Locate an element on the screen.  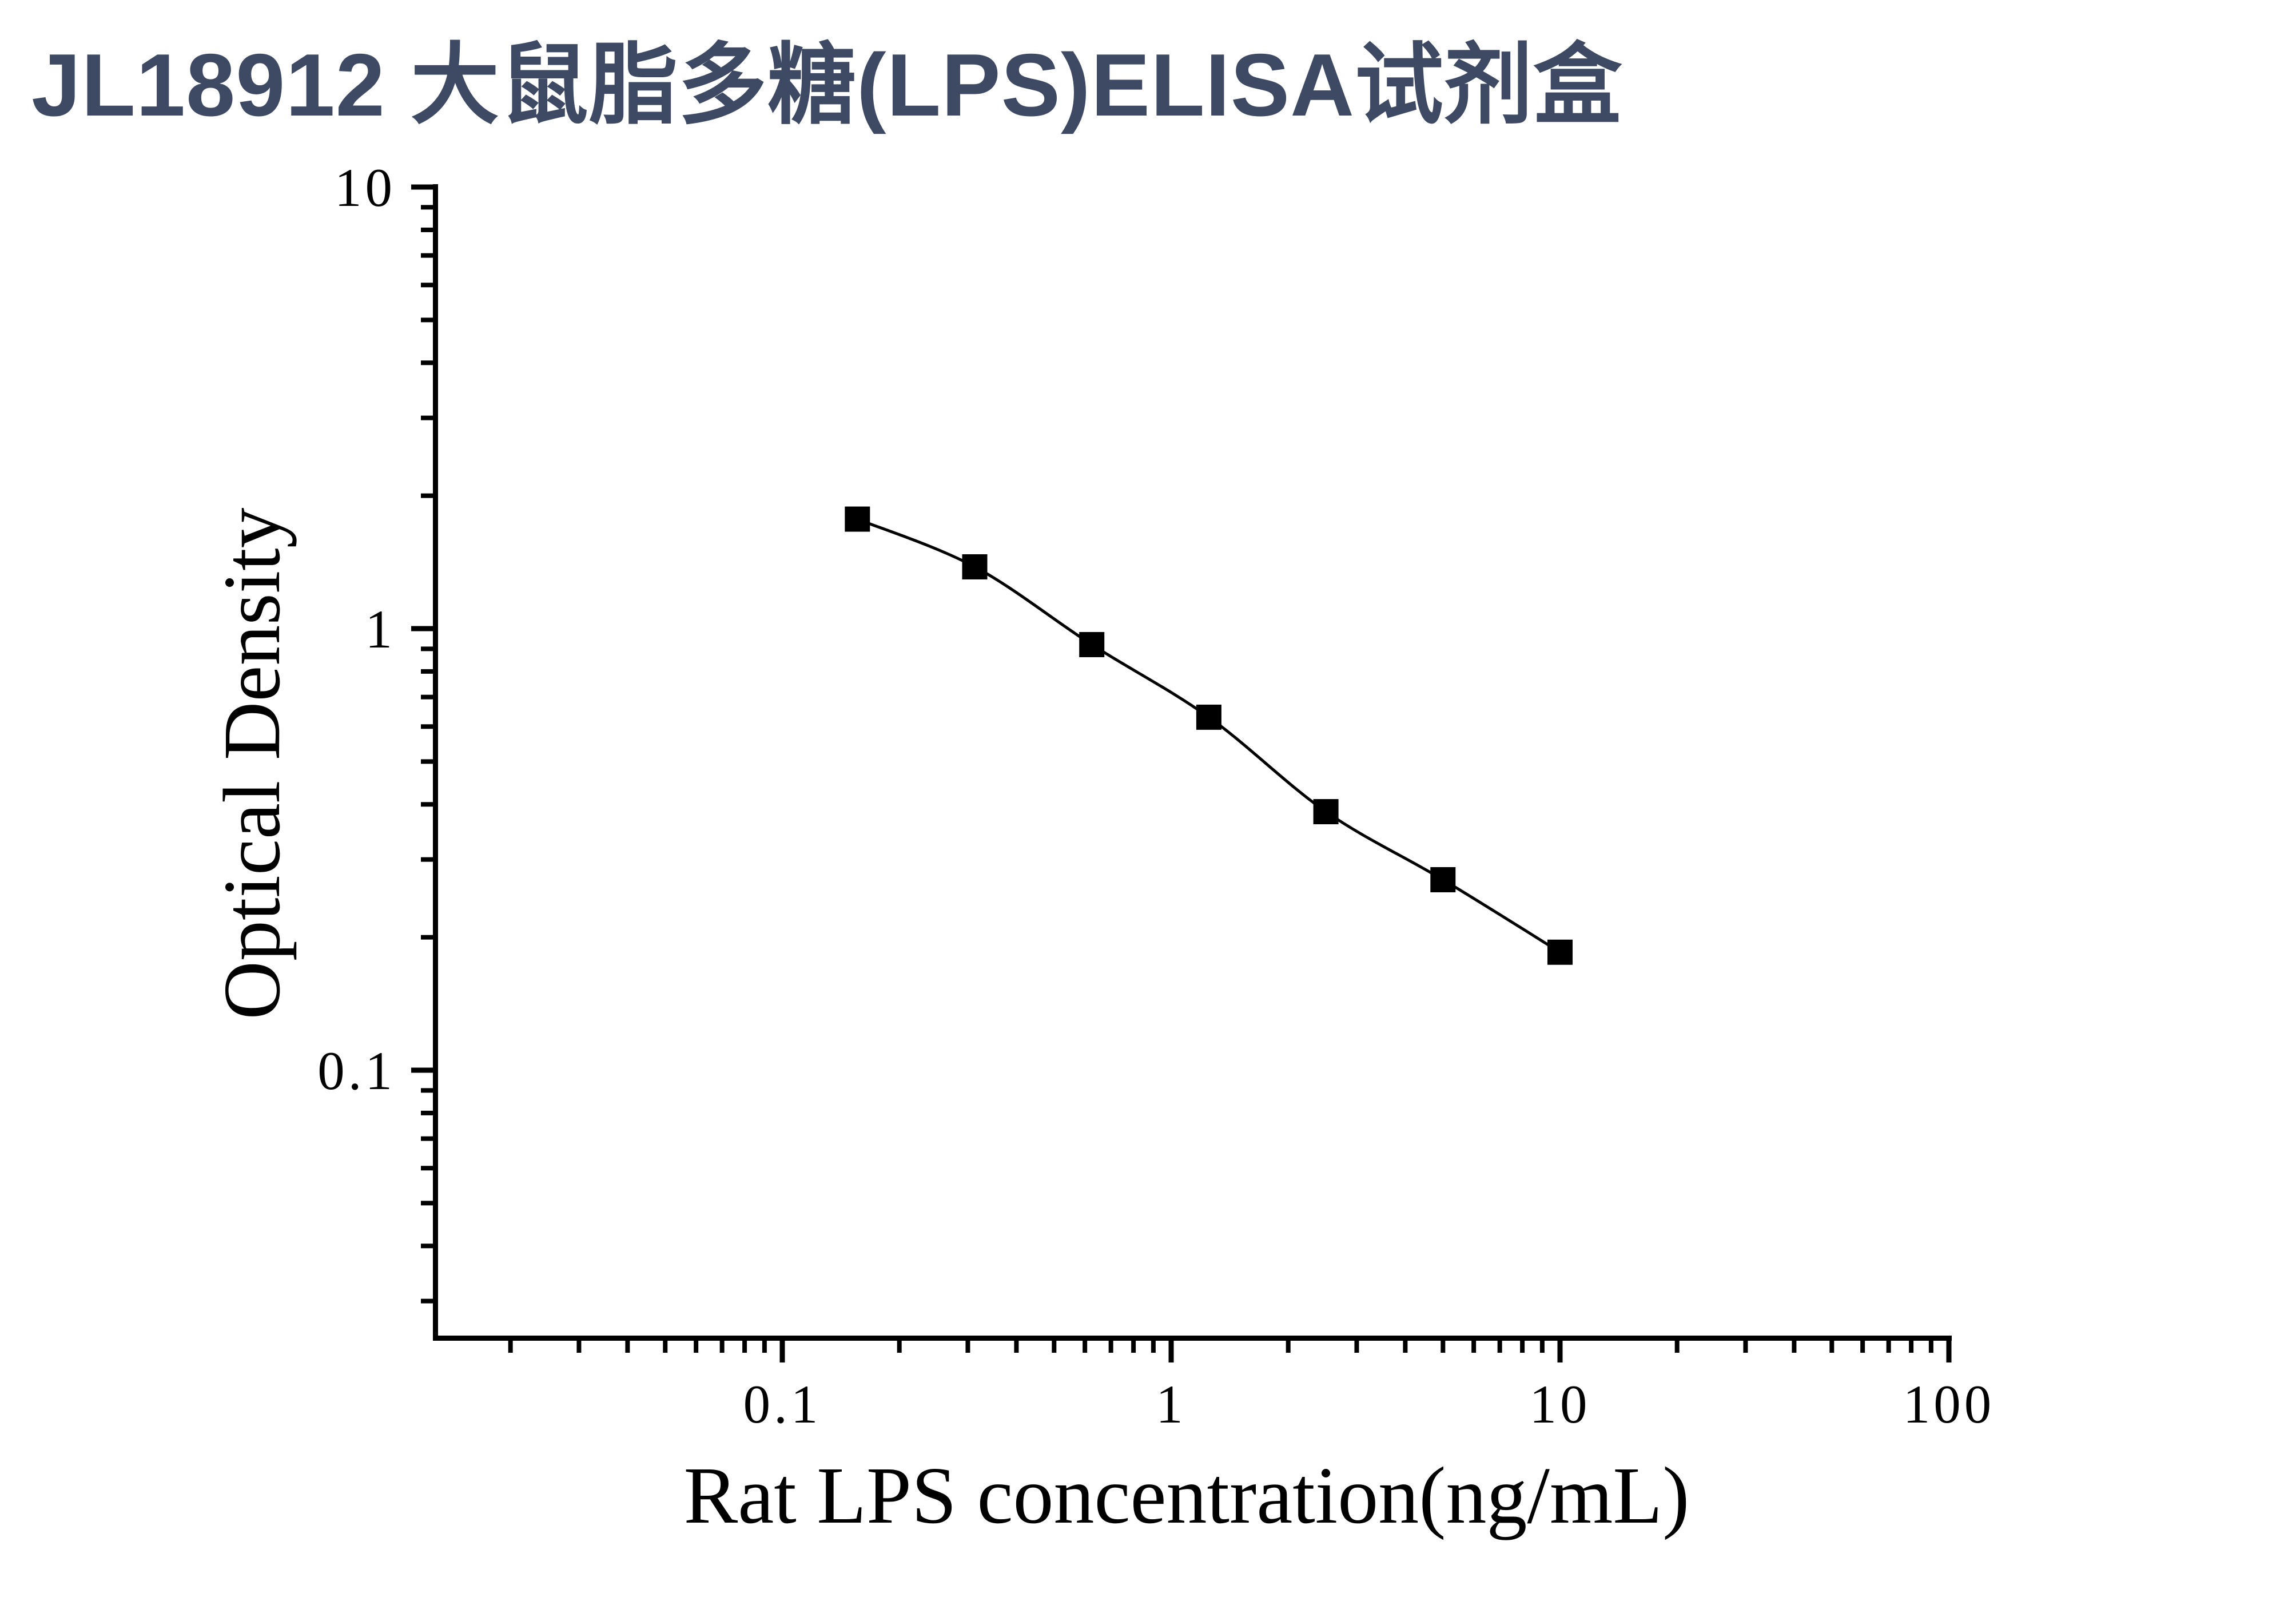
x-axis-title: Rat LPS concentration(ng/mL) is located at coordinates (1187, 1495).